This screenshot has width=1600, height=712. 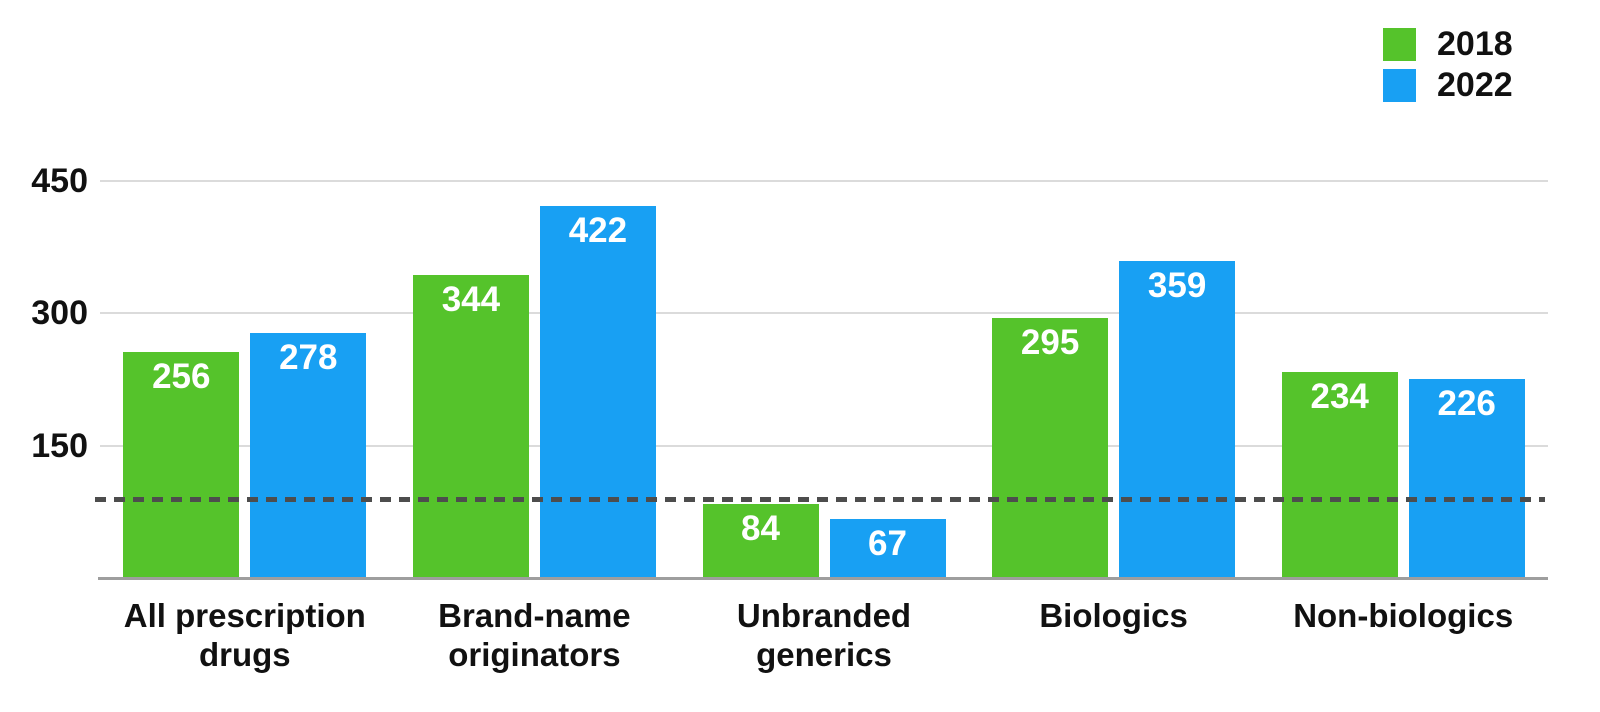 I want to click on bar-2018-2: 84, so click(x=760, y=540).